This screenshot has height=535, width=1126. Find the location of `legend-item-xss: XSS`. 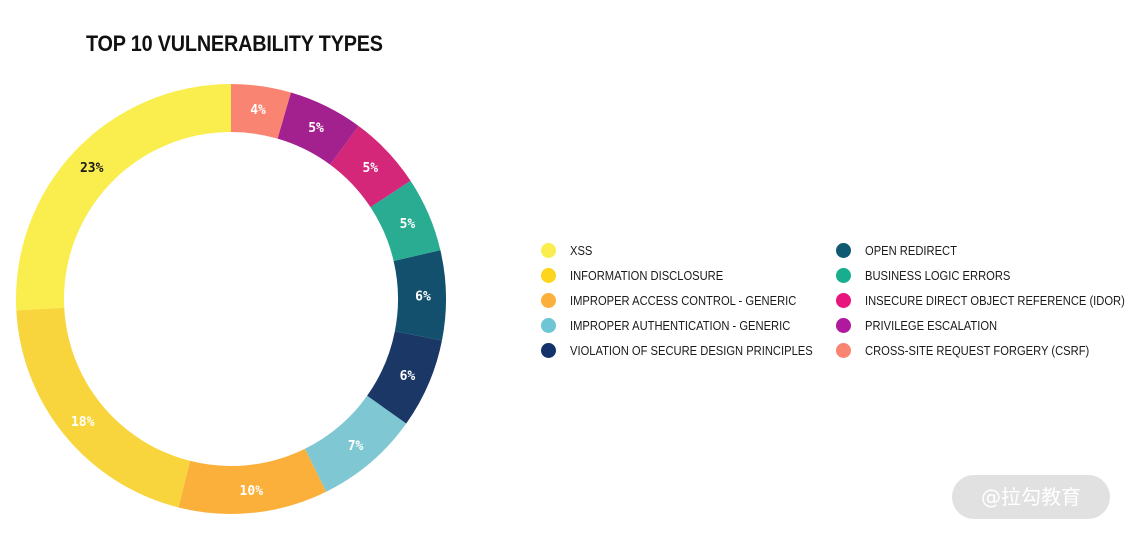

legend-item-xss: XSS is located at coordinates (696, 250).